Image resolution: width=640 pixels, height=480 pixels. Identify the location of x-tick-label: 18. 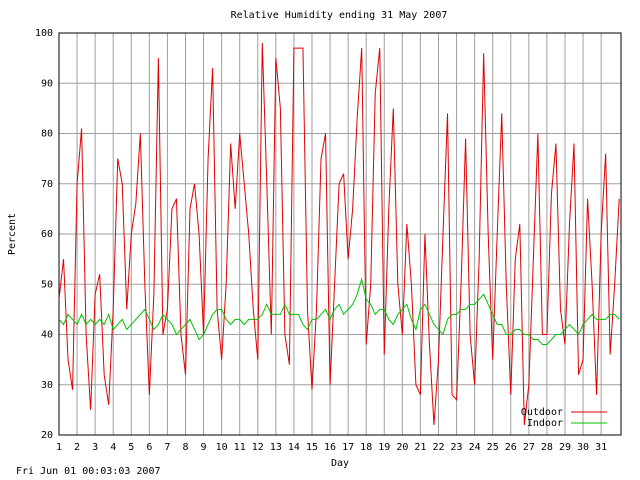
(366, 447).